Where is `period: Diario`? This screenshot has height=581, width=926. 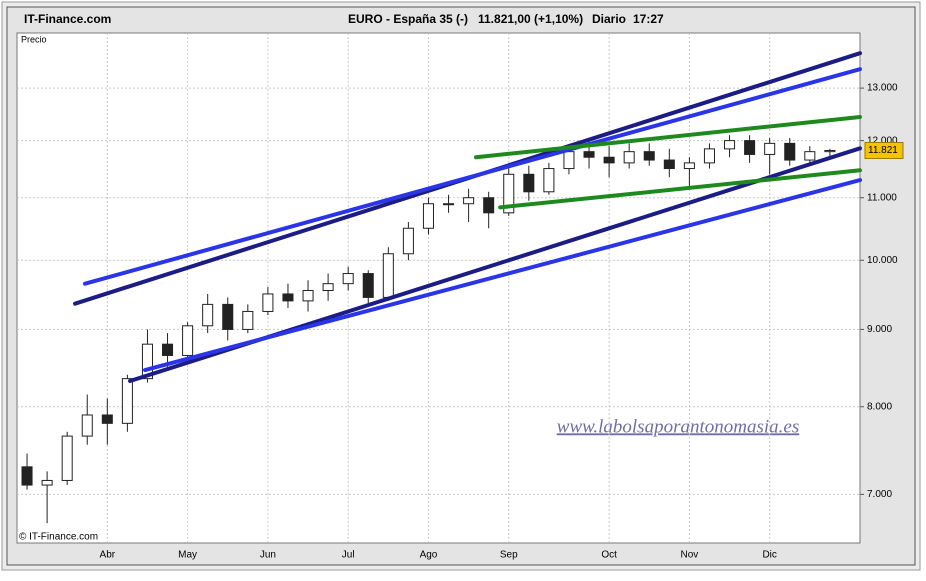 period: Diario is located at coordinates (609, 19).